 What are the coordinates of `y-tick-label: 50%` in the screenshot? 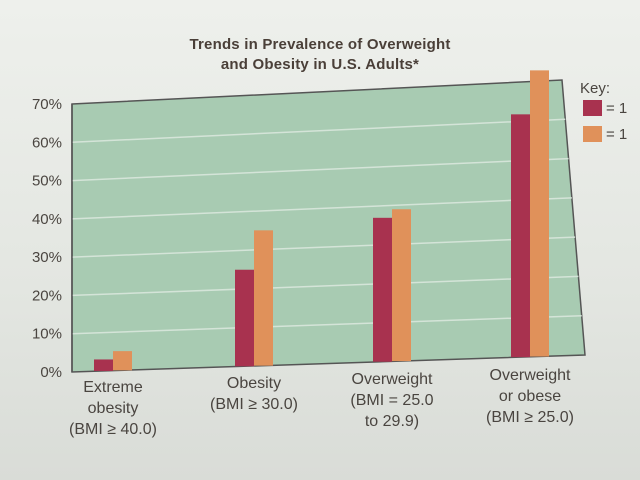 It's located at (47, 181).